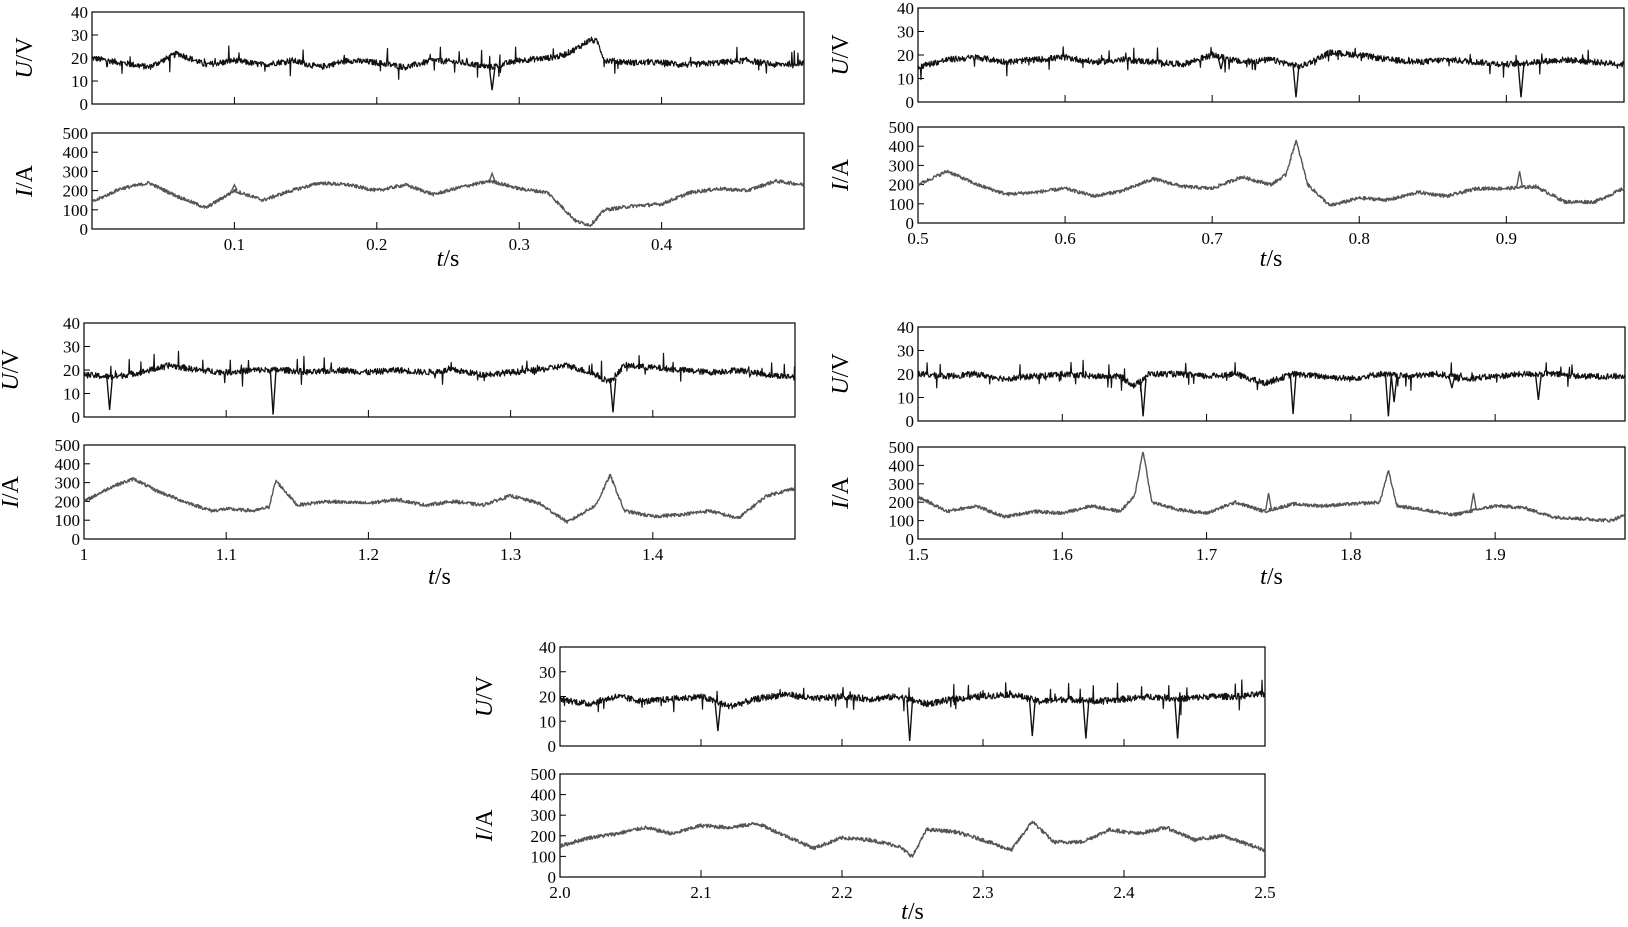  Describe the element at coordinates (917, 554) in the screenshot. I see `x-tick-label: 1.5` at that location.